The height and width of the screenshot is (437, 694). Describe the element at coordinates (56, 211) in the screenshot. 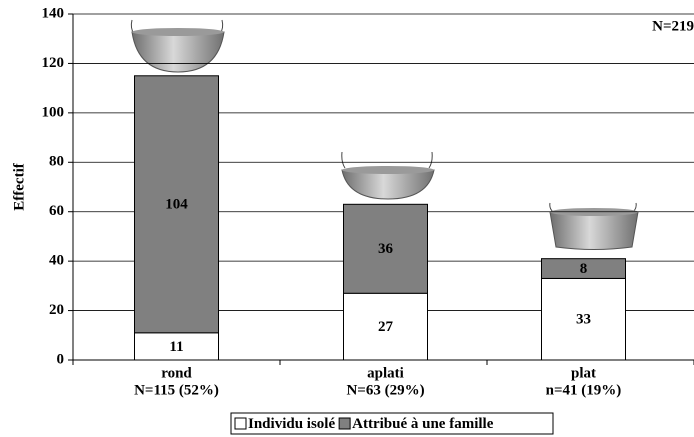

I see `y-tick-label: 60` at that location.